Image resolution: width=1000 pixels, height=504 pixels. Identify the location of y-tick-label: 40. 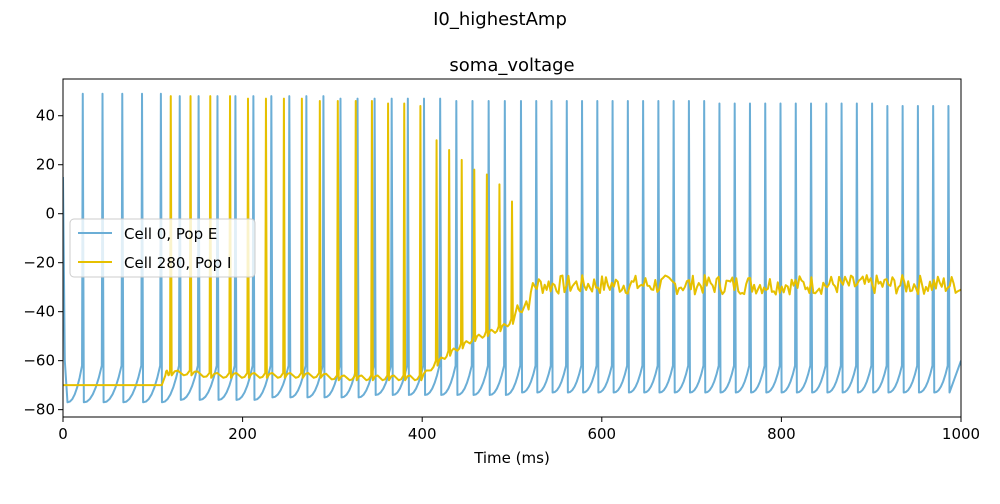
(45, 116).